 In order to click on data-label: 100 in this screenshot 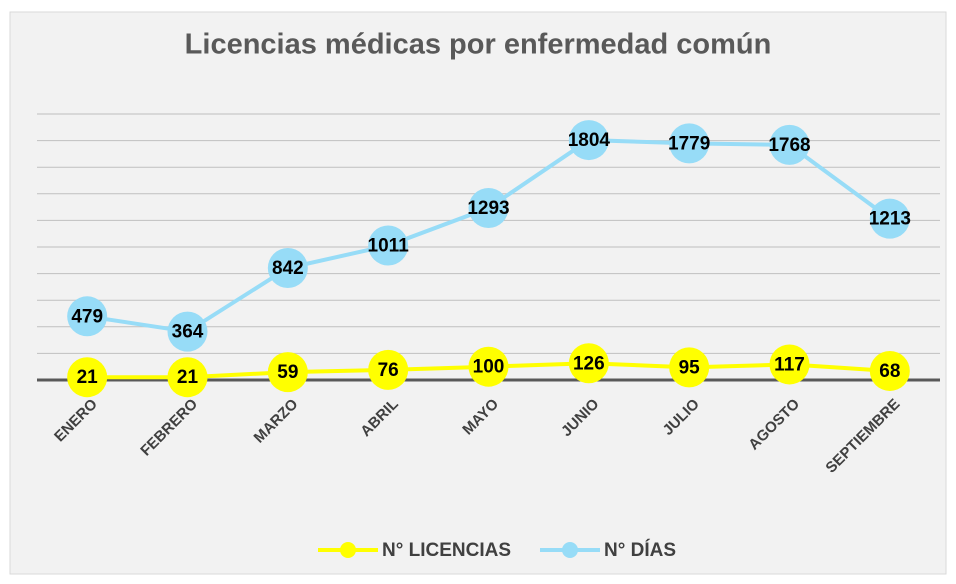, I will do `click(489, 367)`.